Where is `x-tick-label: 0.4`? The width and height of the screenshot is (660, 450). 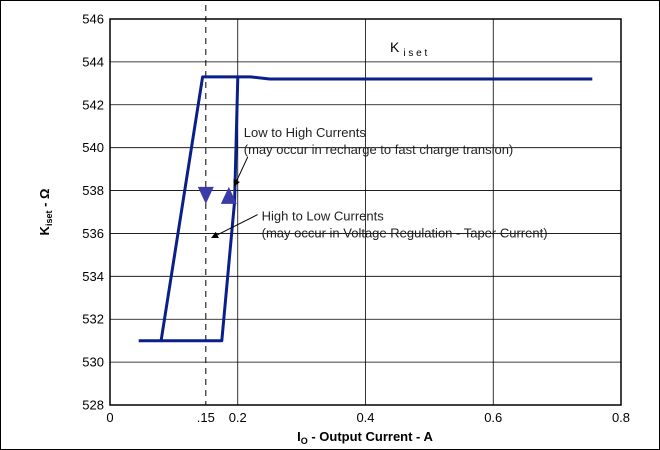 x-tick-label: 0.4 is located at coordinates (365, 417).